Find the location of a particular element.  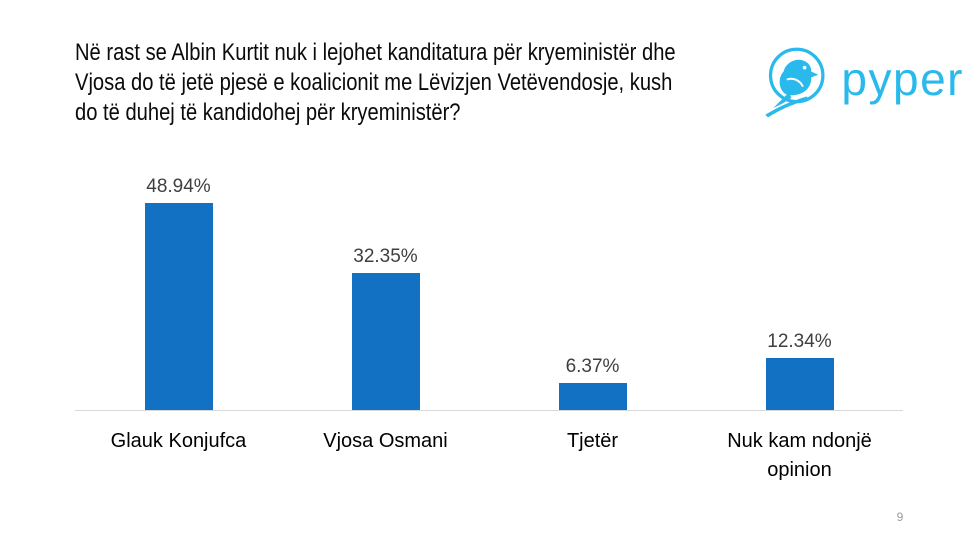

value-label: 6.37% is located at coordinates (592, 366).